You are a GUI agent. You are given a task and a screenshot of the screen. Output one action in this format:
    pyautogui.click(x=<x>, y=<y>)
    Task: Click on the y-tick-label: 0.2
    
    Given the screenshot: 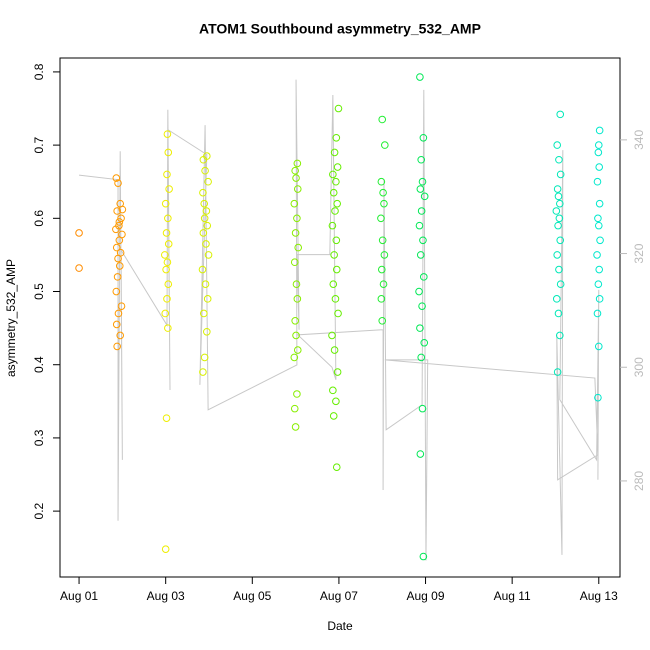 What is the action you would take?
    pyautogui.click(x=39, y=510)
    